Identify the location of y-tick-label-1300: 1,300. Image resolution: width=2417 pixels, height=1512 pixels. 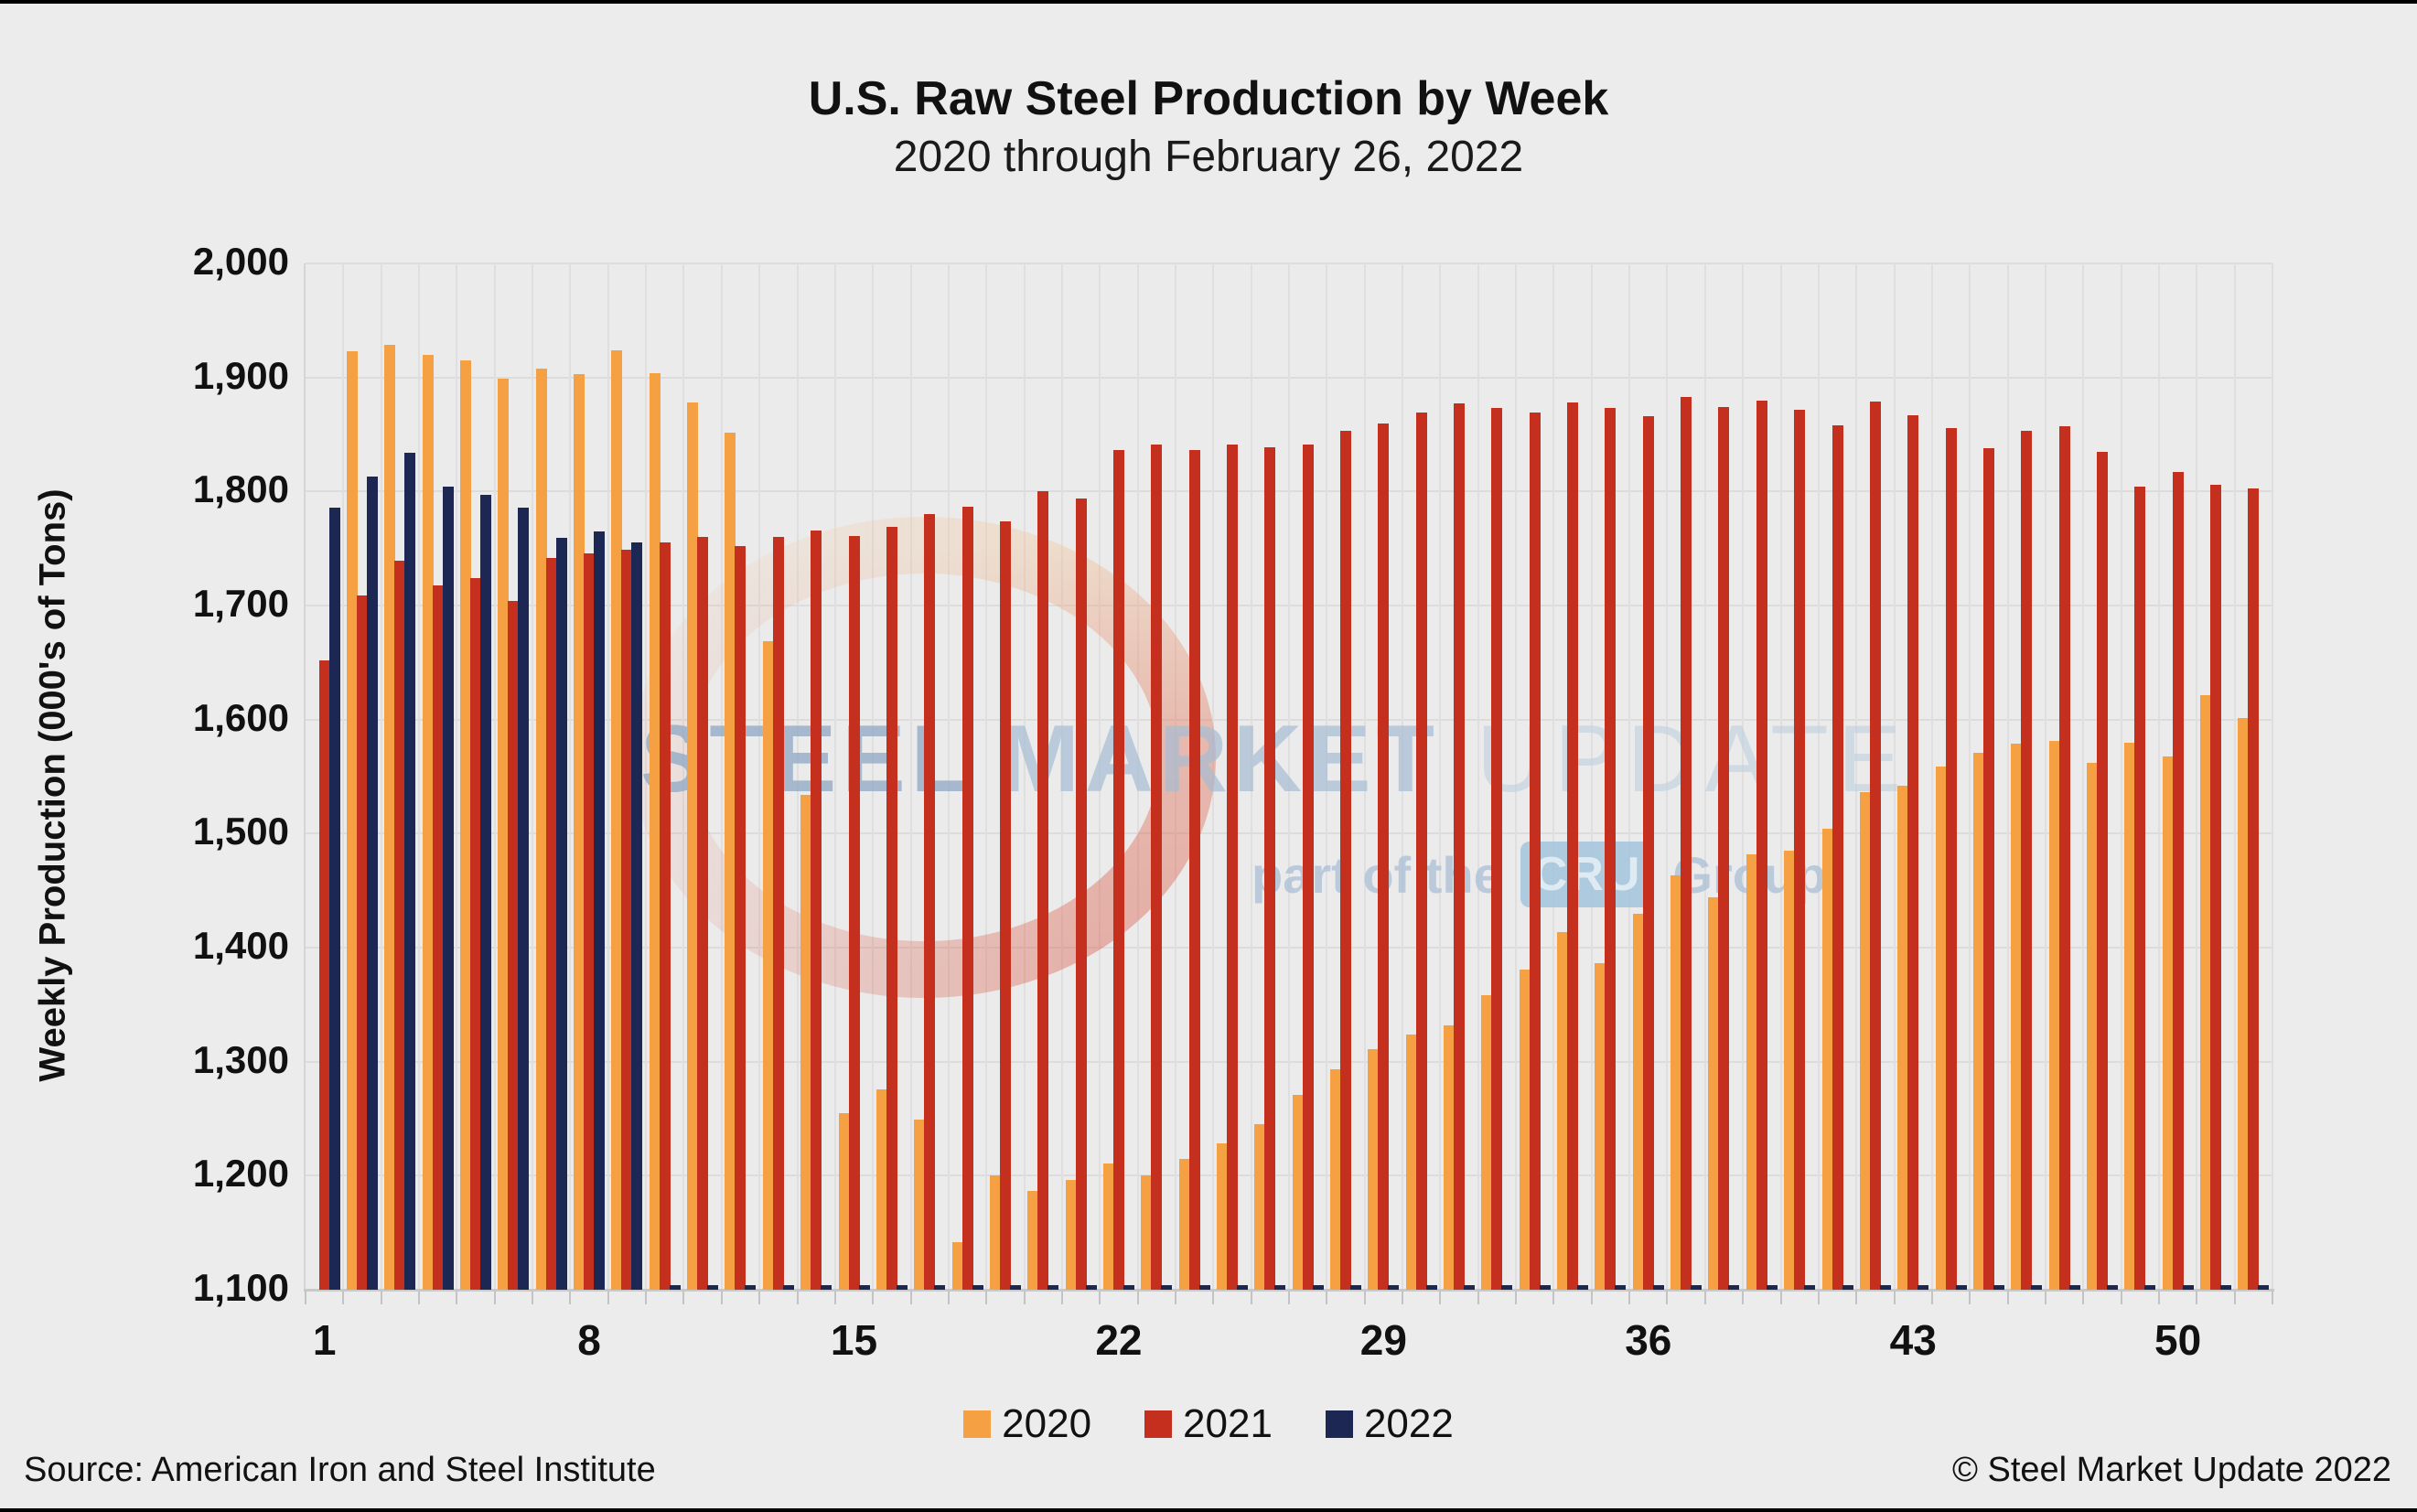
(240, 1059).